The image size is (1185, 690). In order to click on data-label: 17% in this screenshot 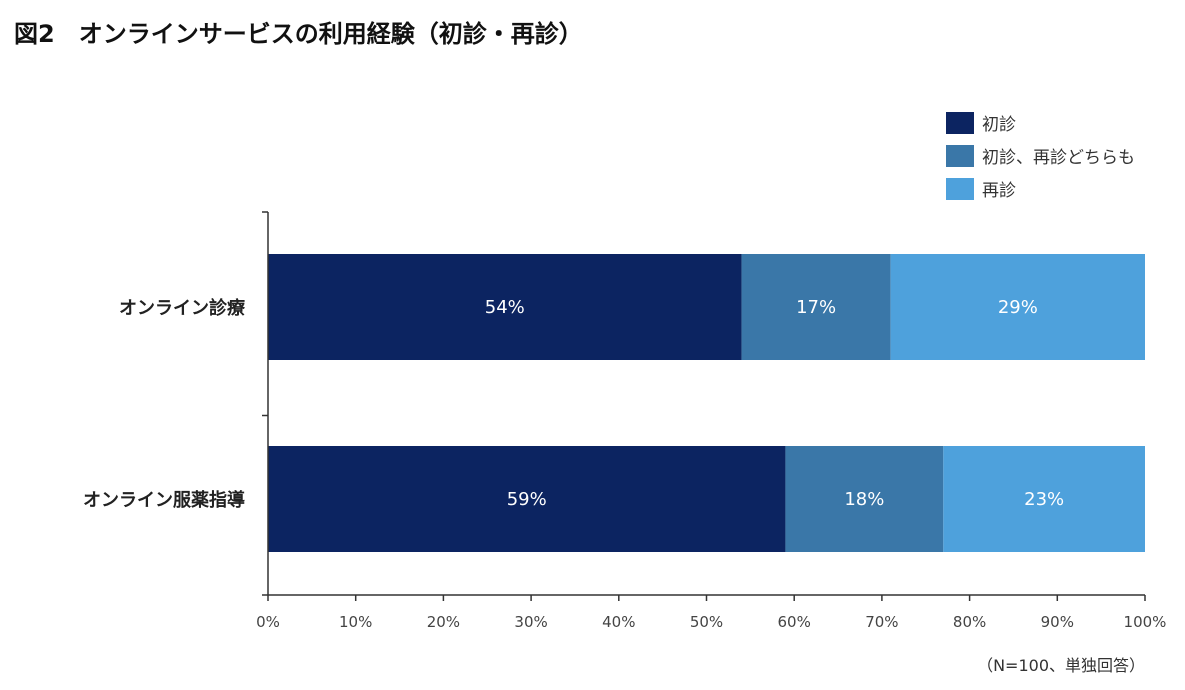, I will do `click(816, 307)`.